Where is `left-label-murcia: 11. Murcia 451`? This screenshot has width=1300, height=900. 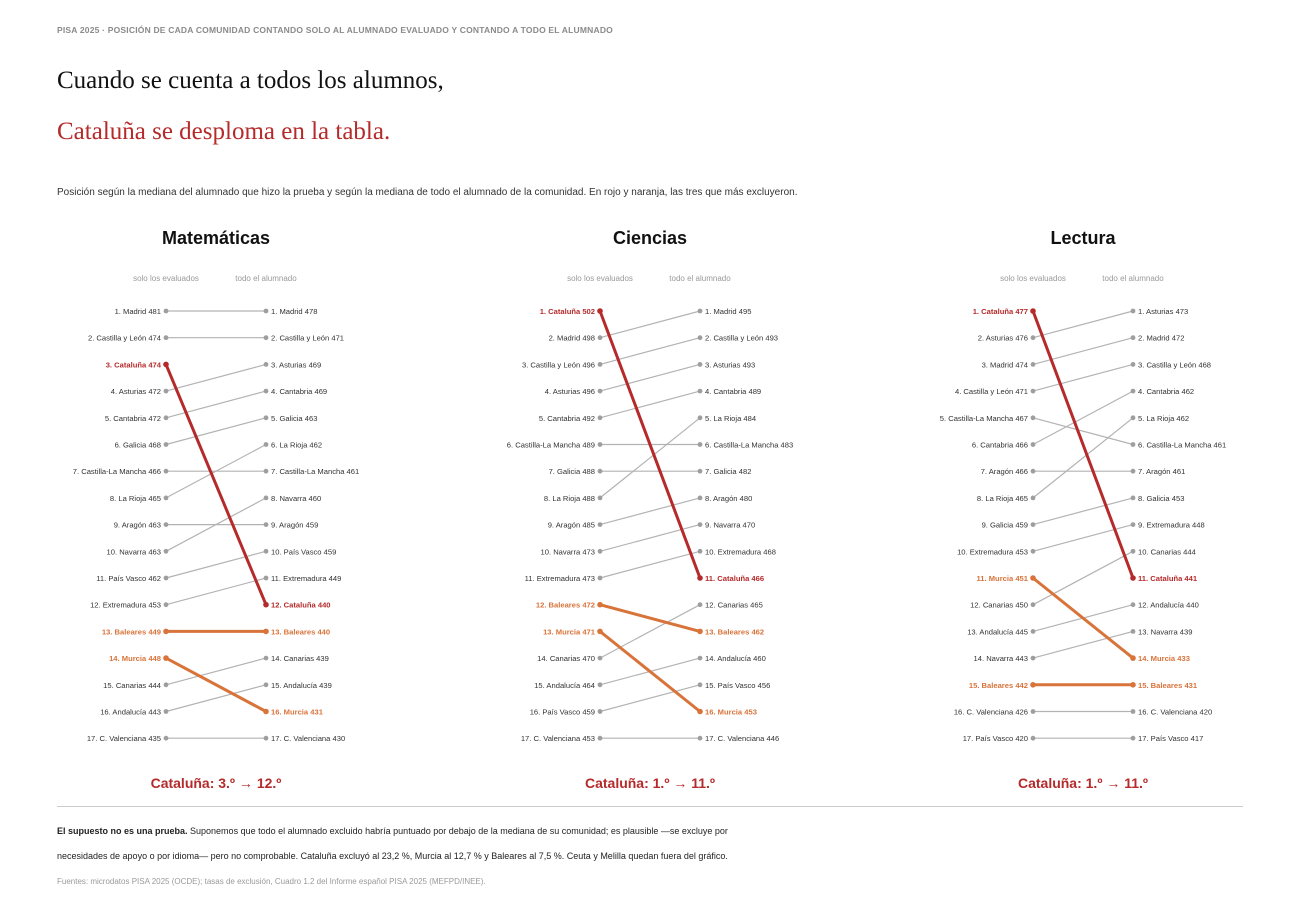
left-label-murcia: 11. Murcia 451 is located at coordinates (1002, 578).